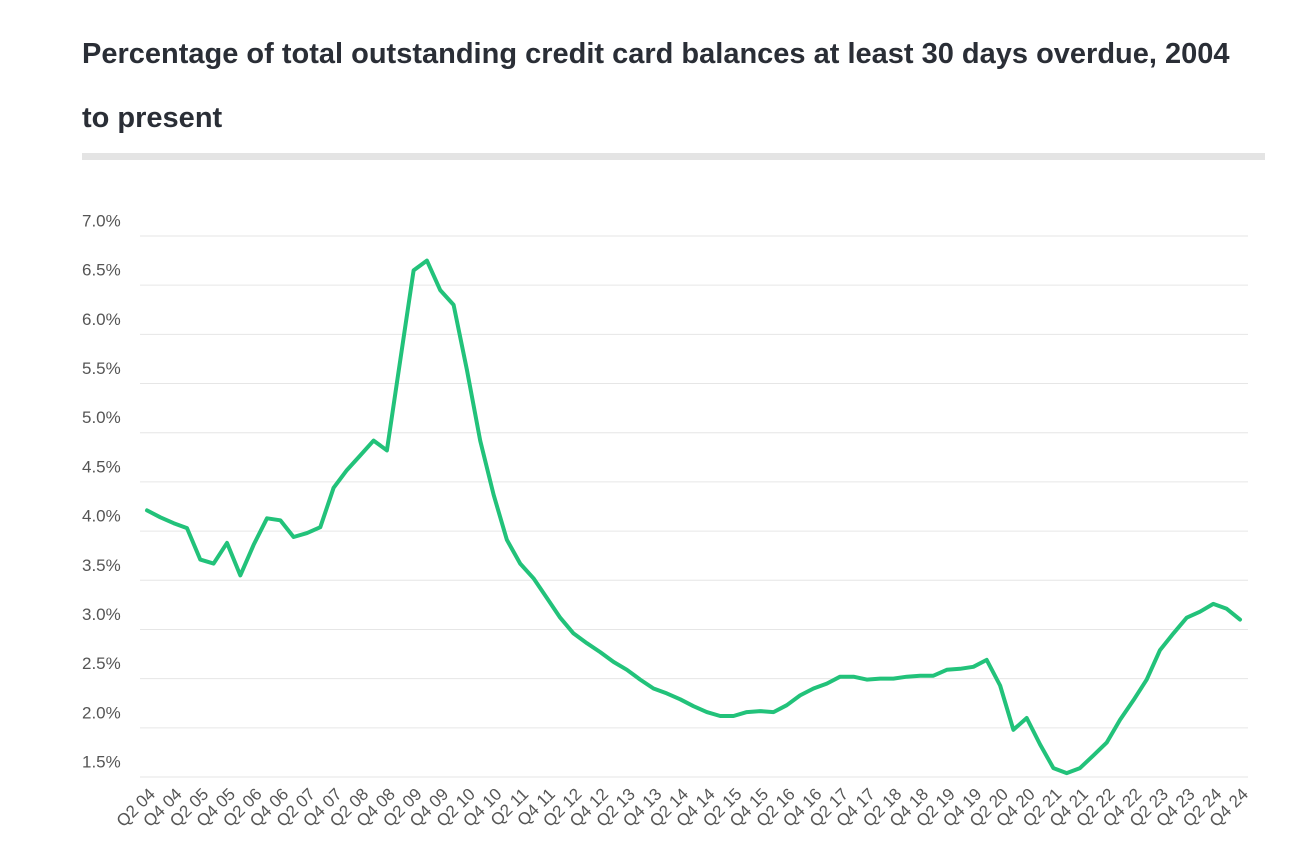 The height and width of the screenshot is (863, 1292). Describe the element at coordinates (101, 663) in the screenshot. I see `y-tick-label: 2.5%` at that location.